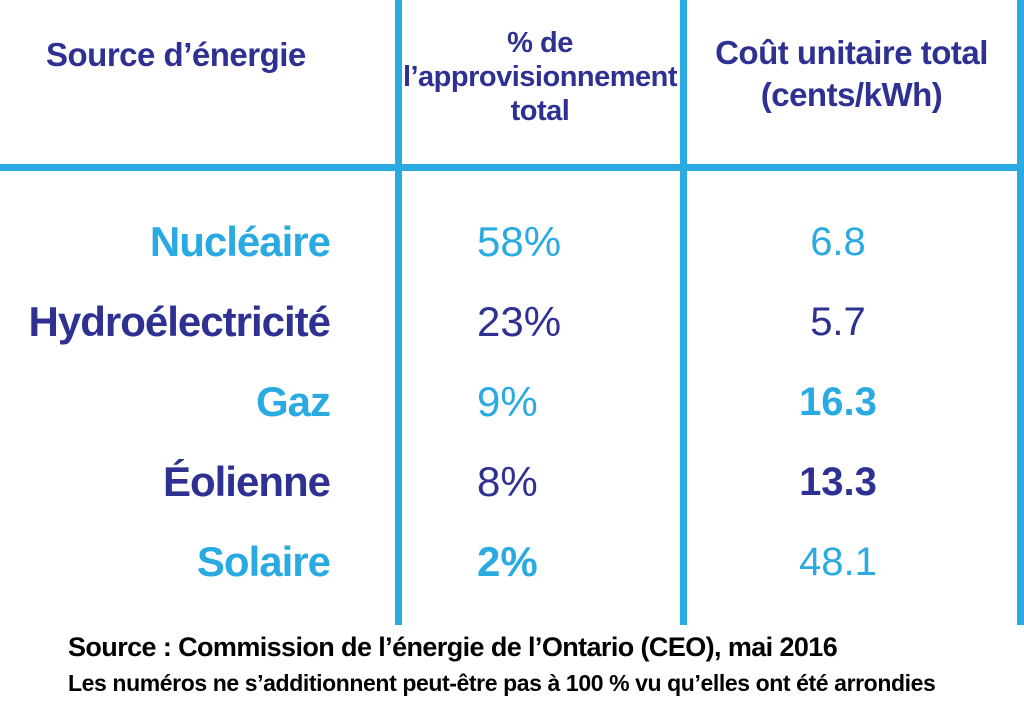 This screenshot has width=1024, height=709. Describe the element at coordinates (246, 481) in the screenshot. I see `row-source-label: Éolienne` at that location.